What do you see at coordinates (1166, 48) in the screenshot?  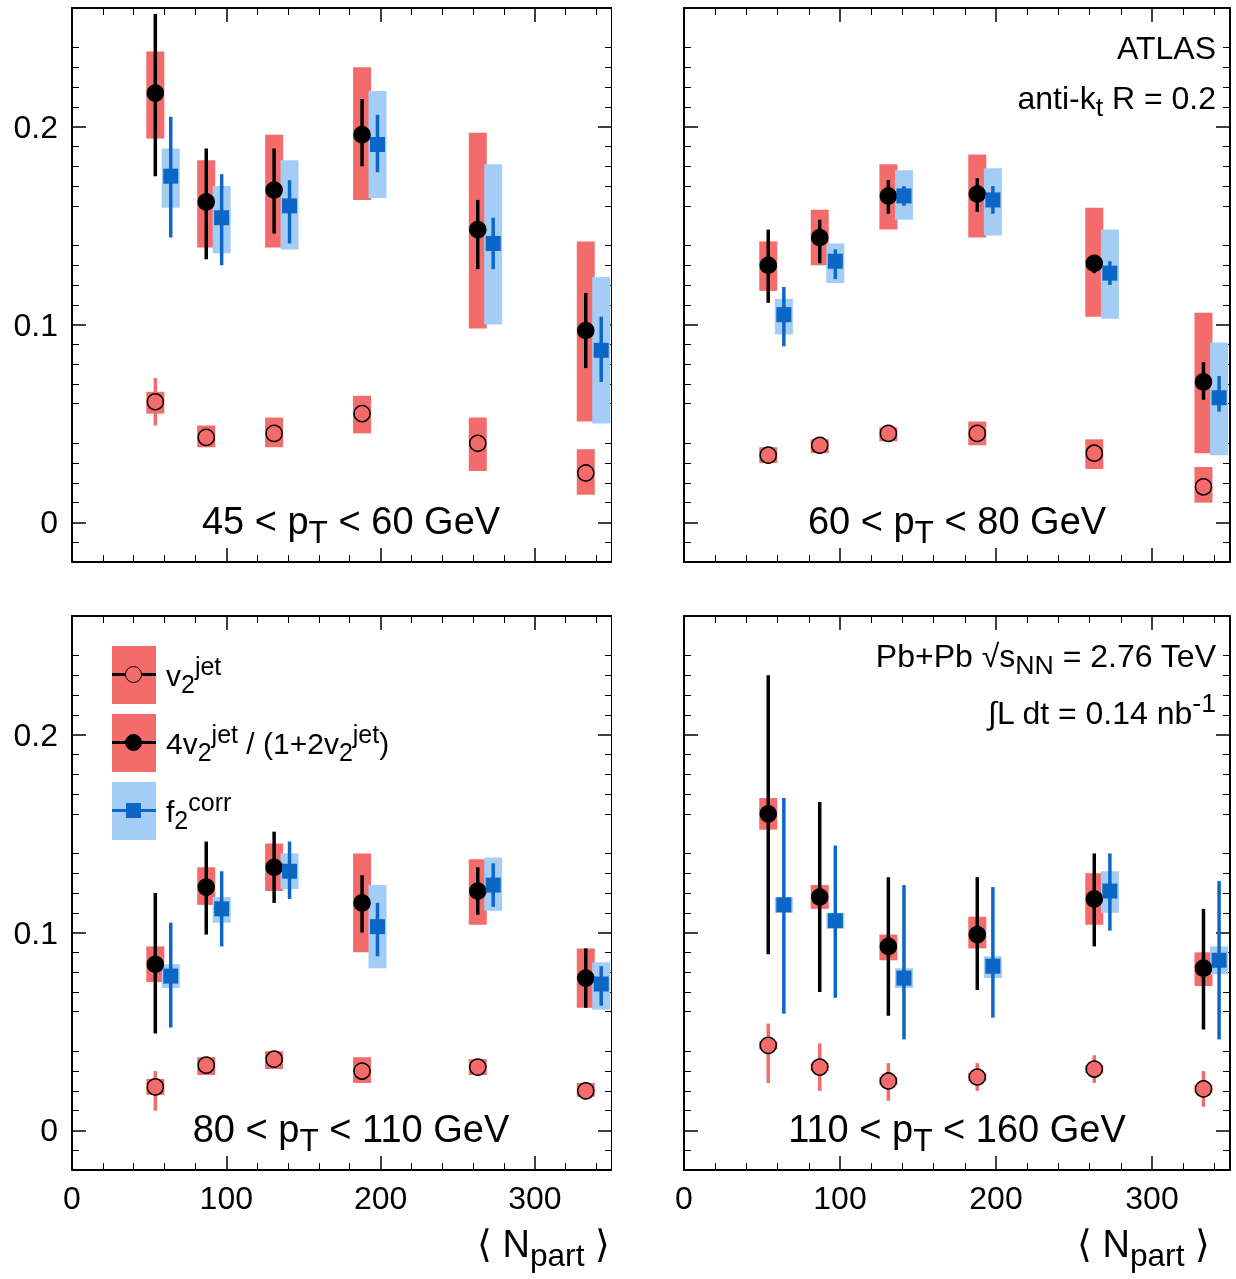 I see `annotation: ATLAS` at bounding box center [1166, 48].